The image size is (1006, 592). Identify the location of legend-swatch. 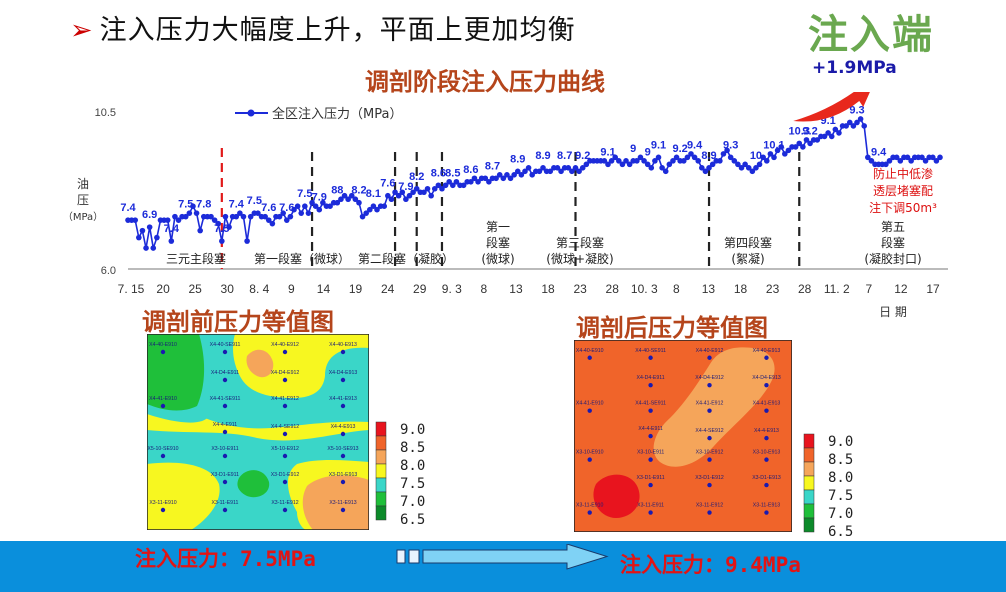
(381, 429).